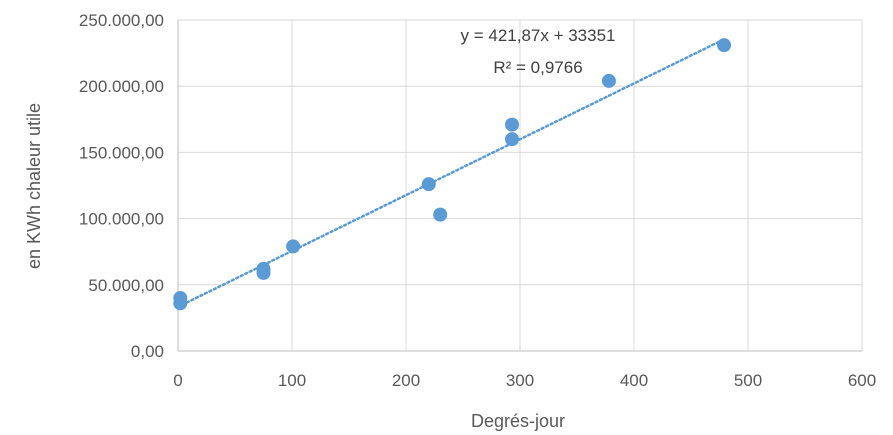 The image size is (893, 435). What do you see at coordinates (34, 186) in the screenshot?
I see `y-axis-title: en KWh chaleur utile` at bounding box center [34, 186].